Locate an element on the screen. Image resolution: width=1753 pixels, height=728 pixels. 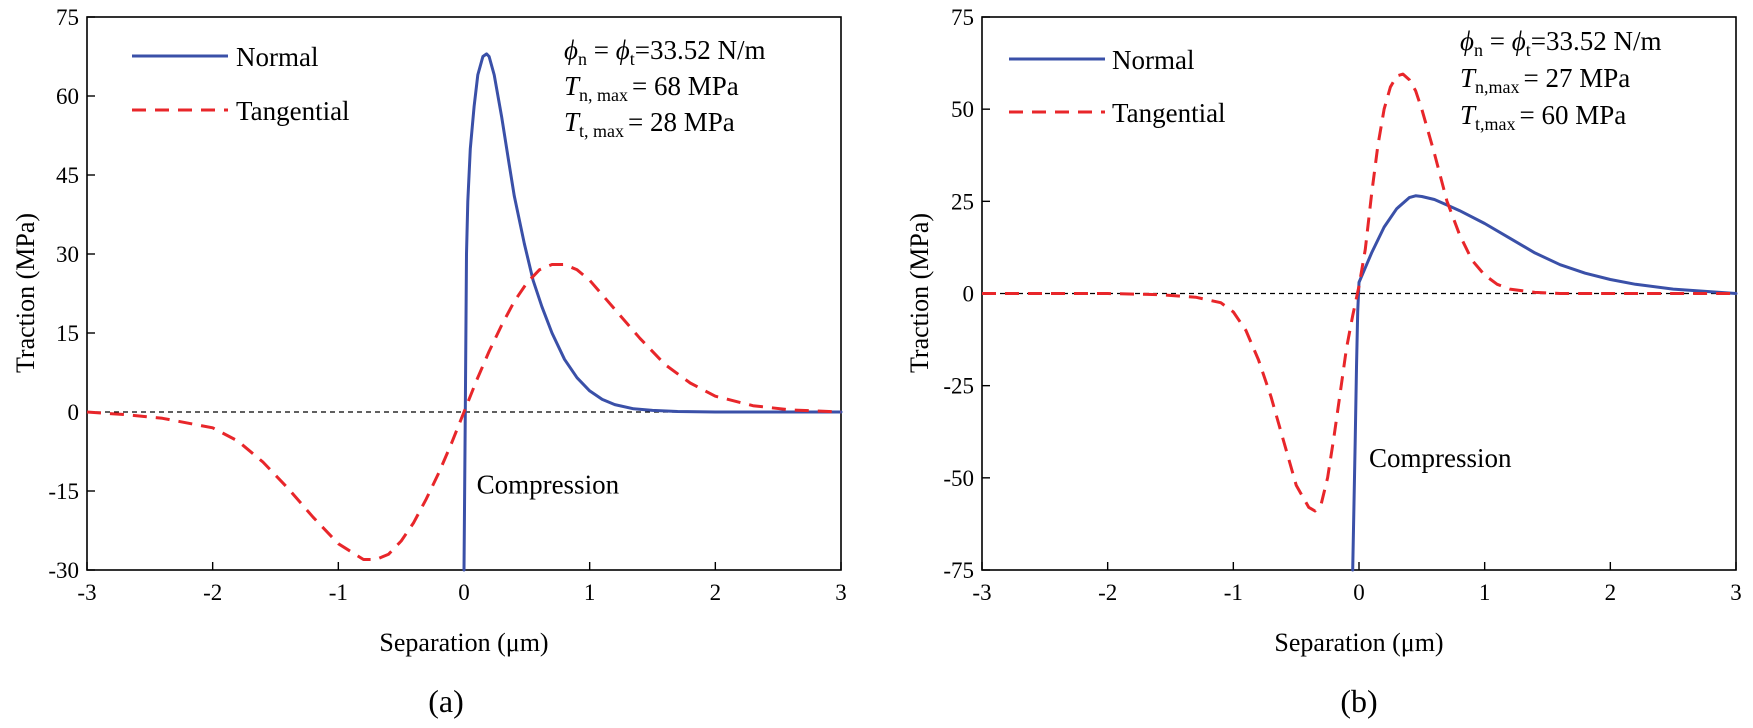
y-axis: -30 -15 0 15 30 45 60 75 is located at coordinates (71, 294).